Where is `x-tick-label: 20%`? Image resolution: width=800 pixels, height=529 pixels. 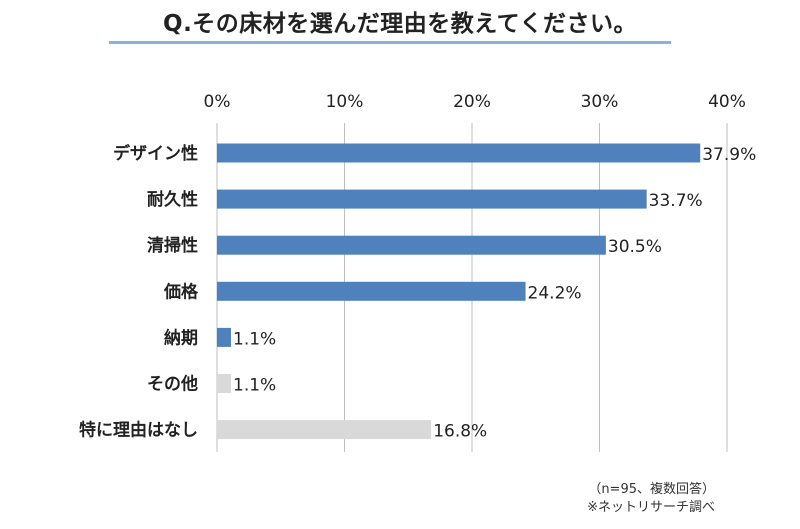
x-tick-label: 20% is located at coordinates (472, 102).